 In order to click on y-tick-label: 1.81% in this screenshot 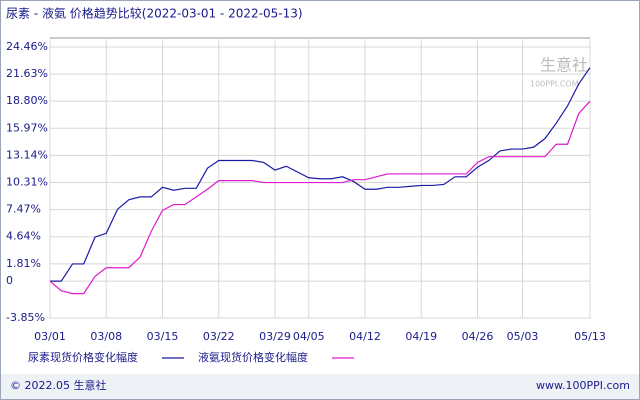, I will do `click(23, 263)`.